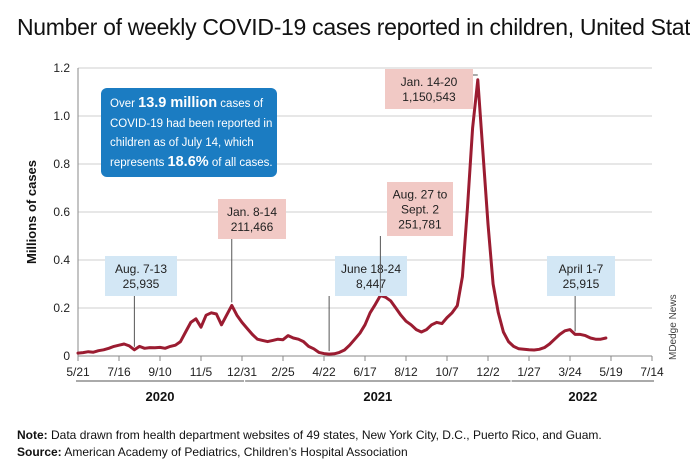  What do you see at coordinates (581, 284) in the screenshot?
I see `callout-value: 25,915` at bounding box center [581, 284].